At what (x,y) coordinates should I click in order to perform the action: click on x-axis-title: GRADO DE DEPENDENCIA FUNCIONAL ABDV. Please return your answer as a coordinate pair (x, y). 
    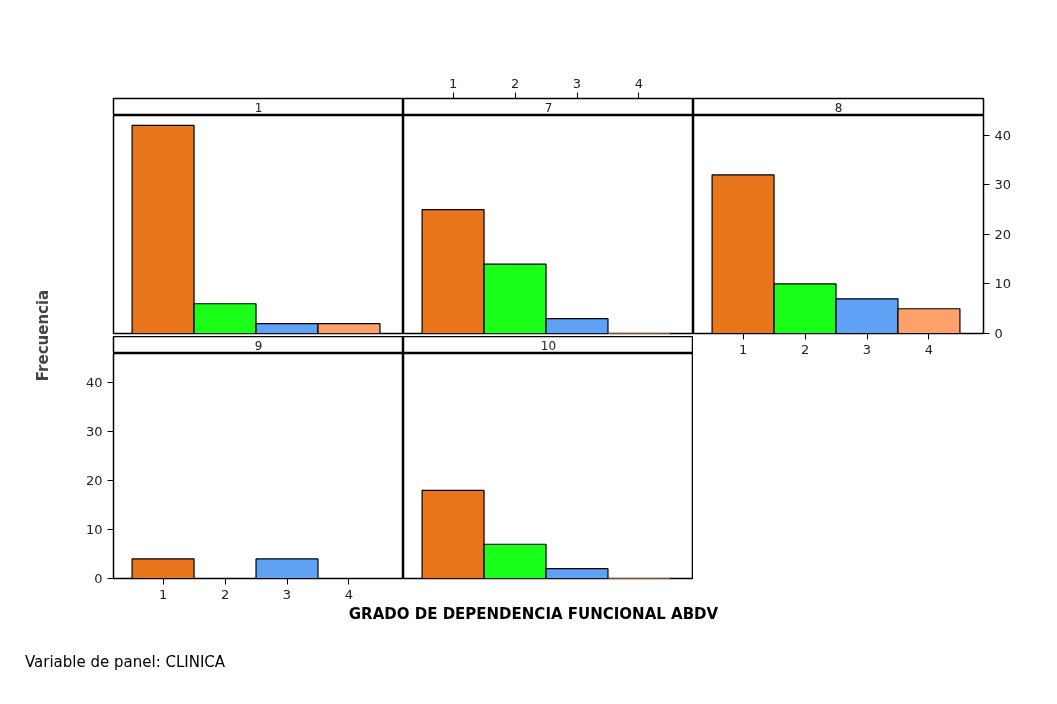
    Looking at the image, I should click on (533, 614).